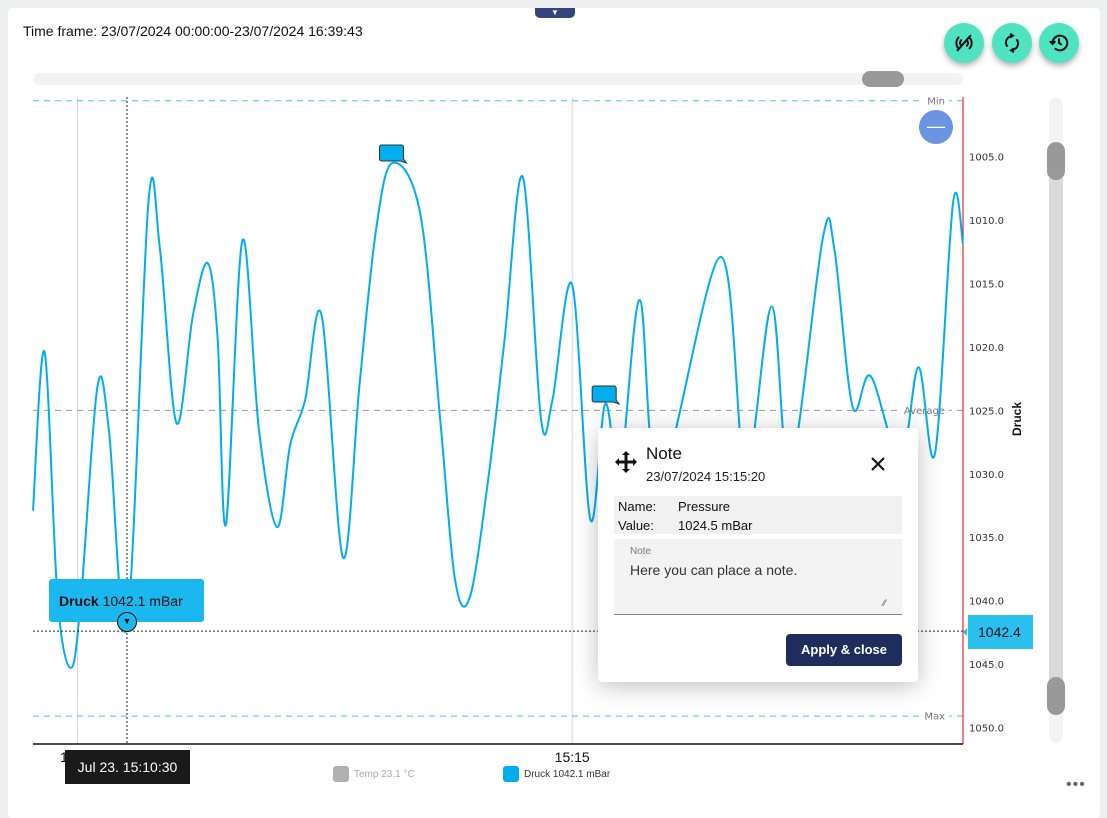  Describe the element at coordinates (664, 453) in the screenshot. I see `dialog-title: Note` at that location.